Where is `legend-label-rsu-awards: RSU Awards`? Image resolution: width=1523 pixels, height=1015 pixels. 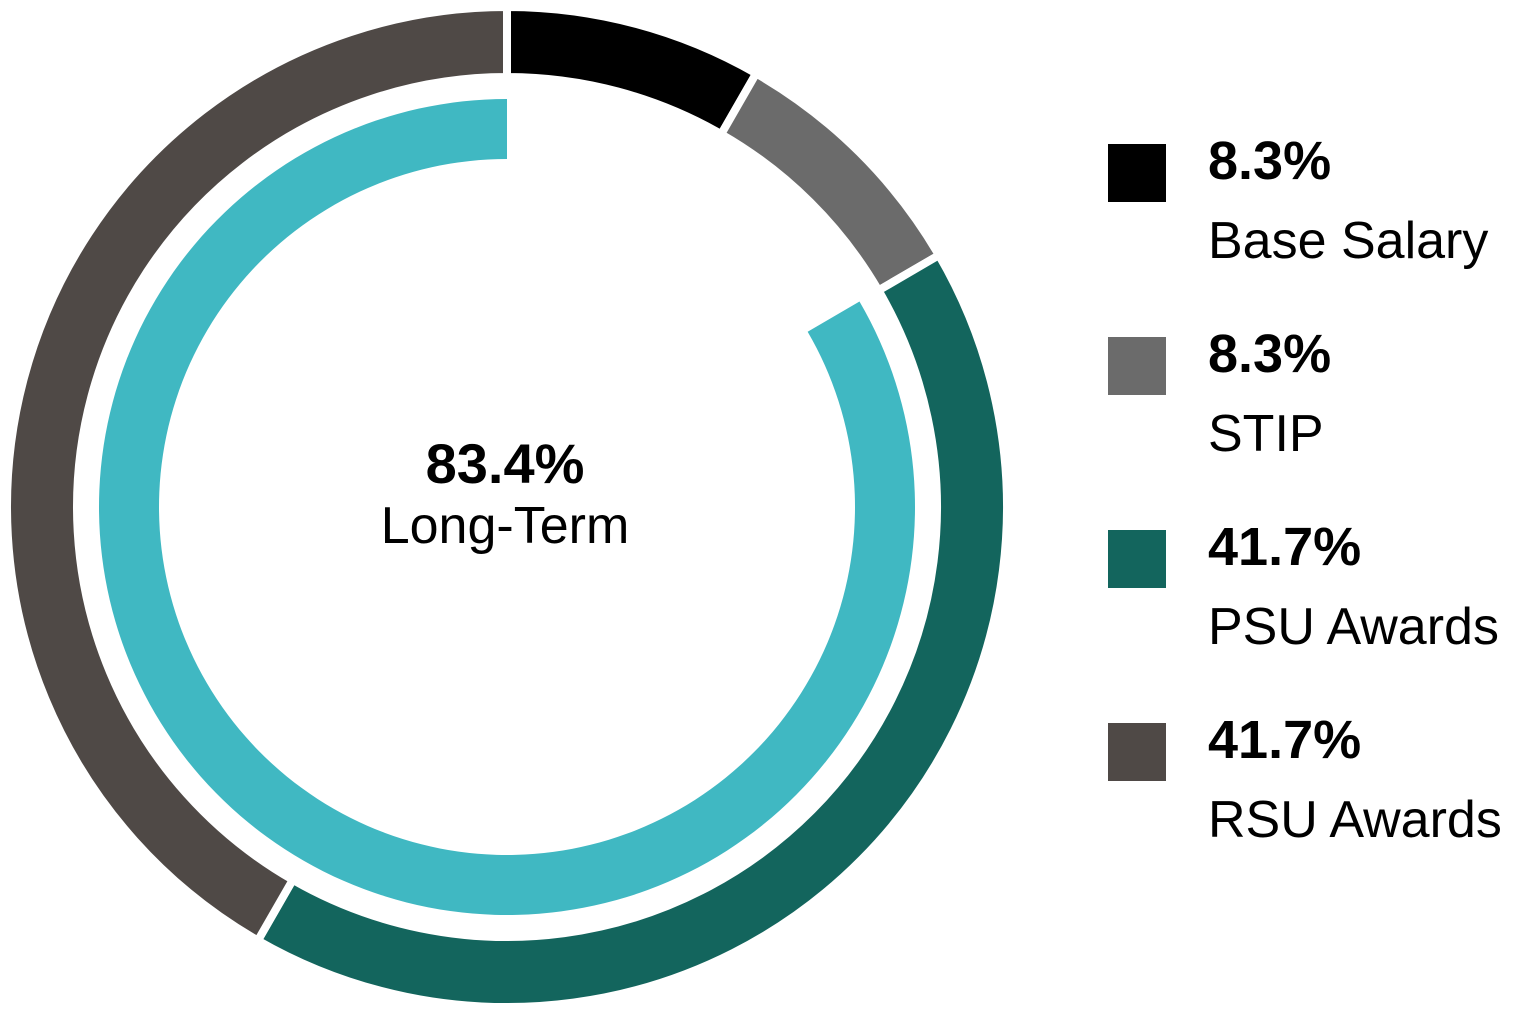
legend-label-rsu-awards: RSU Awards is located at coordinates (1355, 820).